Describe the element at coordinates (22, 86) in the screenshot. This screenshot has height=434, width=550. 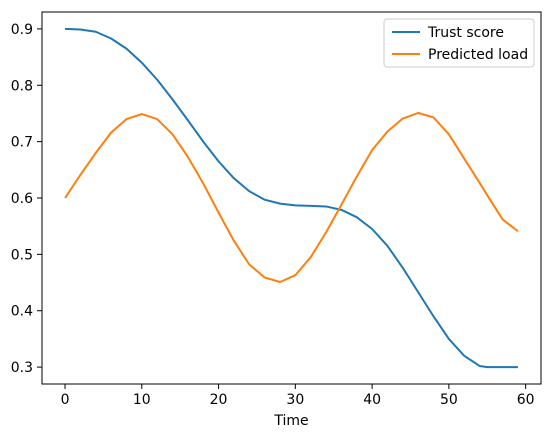
I see `y-tick-label: 0.8` at that location.